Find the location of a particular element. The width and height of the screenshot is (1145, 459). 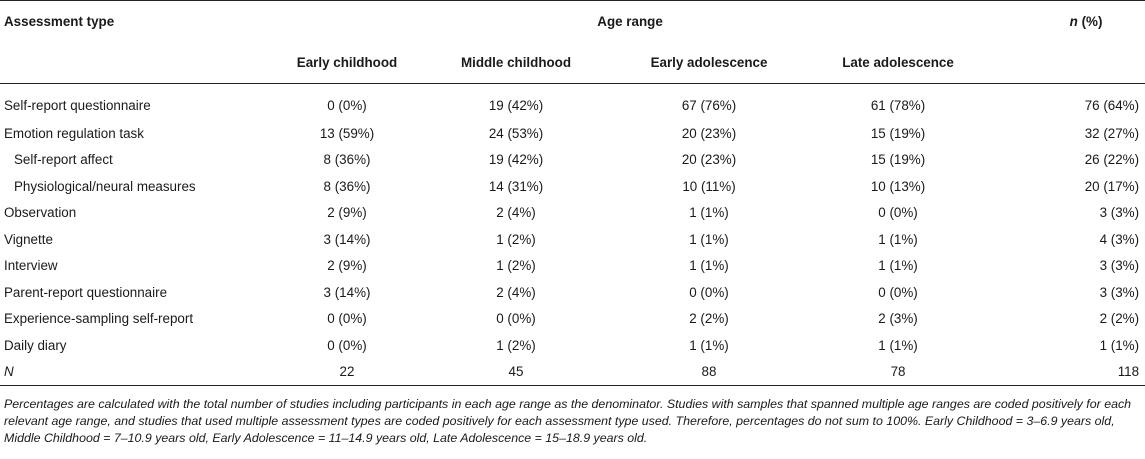

row-value: 24 (53%) is located at coordinates (516, 133).